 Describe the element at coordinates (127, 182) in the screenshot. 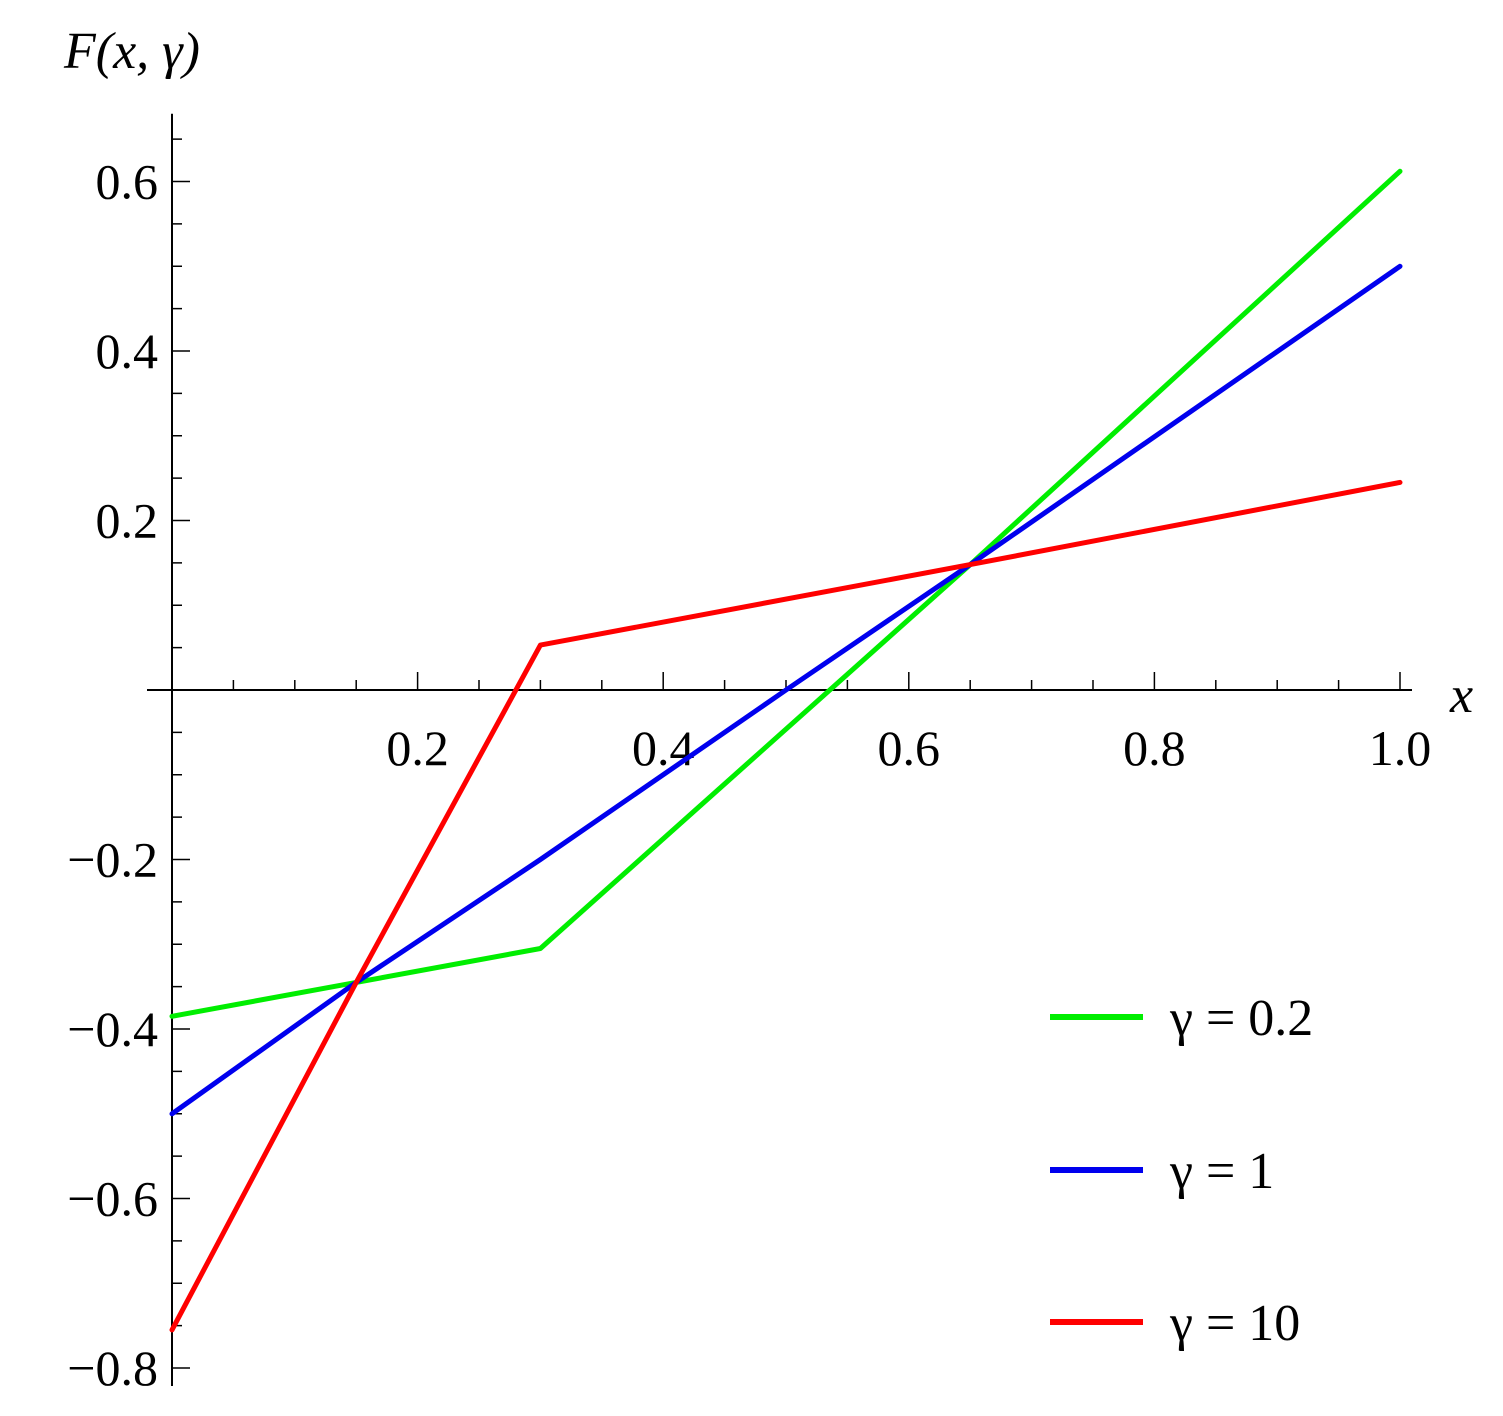

I see `y-tick-label: 0.6` at that location.